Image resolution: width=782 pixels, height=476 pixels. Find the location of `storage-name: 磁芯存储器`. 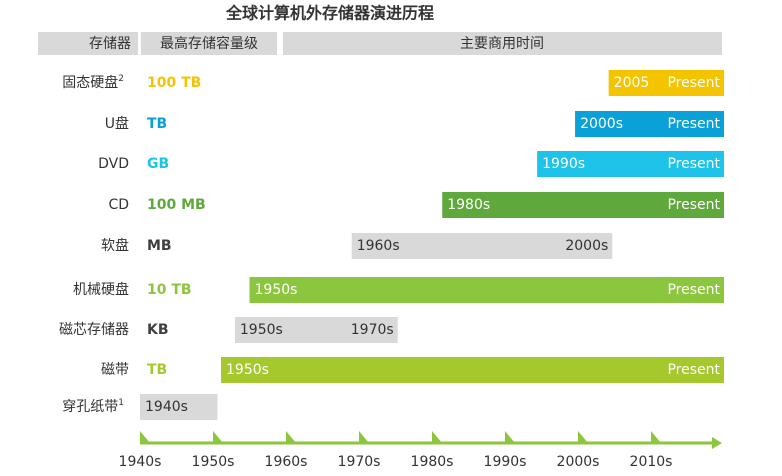

storage-name: 磁芯存储器 is located at coordinates (94, 330).